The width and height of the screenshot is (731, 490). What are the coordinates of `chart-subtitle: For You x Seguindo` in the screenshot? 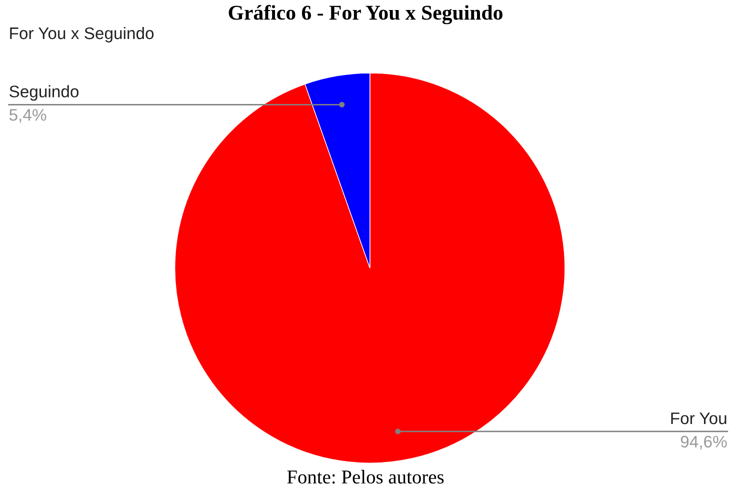 It's located at (82, 34).